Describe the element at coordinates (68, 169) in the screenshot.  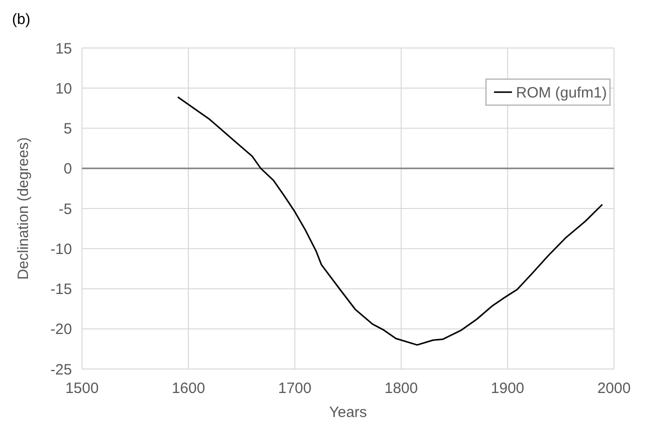
I see `y-tick-label: 0` at that location.